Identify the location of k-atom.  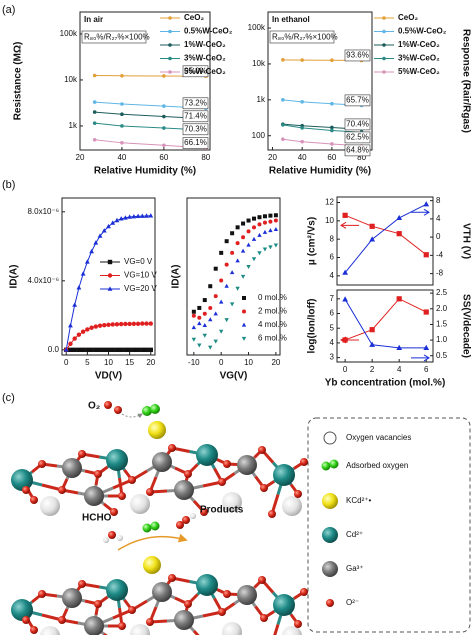
(157, 430).